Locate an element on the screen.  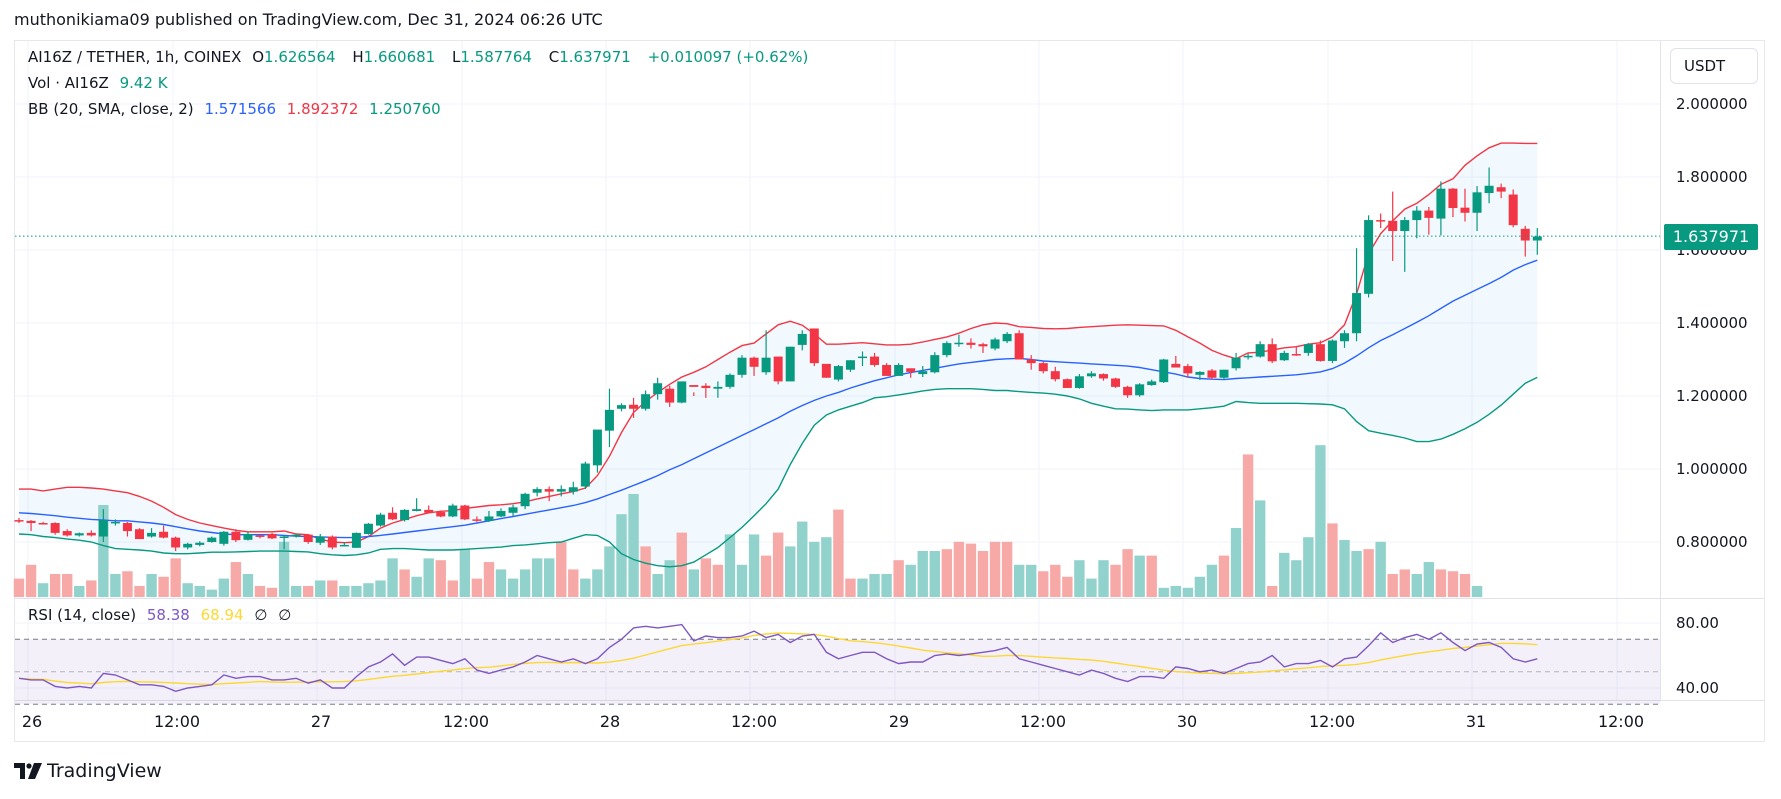
time-axis-label: 28 is located at coordinates (610, 721).